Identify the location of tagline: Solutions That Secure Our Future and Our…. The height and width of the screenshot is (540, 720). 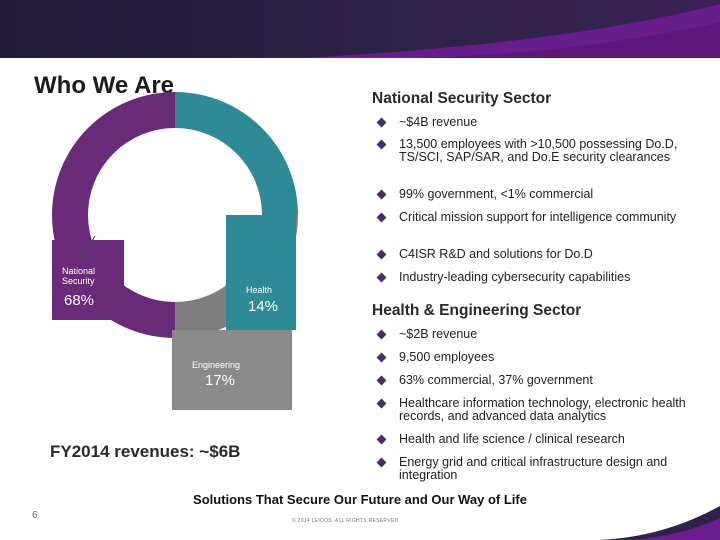
(360, 499).